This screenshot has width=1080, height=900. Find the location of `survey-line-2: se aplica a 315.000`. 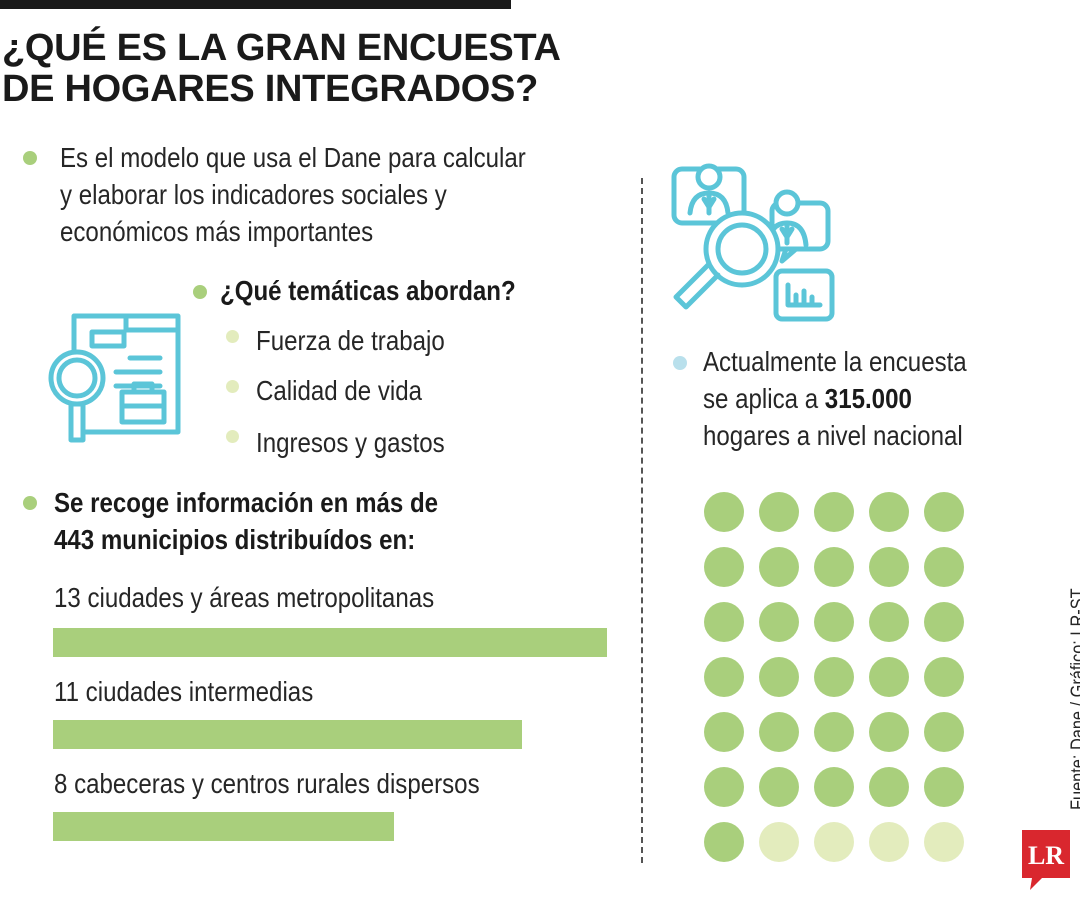

survey-line-2: se aplica a 315.000 is located at coordinates (835, 398).